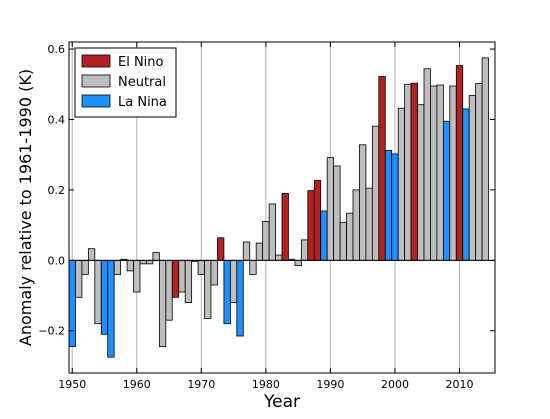 The height and width of the screenshot is (419, 550). What do you see at coordinates (96, 61) in the screenshot?
I see `legend-swatch-el-nino` at bounding box center [96, 61].